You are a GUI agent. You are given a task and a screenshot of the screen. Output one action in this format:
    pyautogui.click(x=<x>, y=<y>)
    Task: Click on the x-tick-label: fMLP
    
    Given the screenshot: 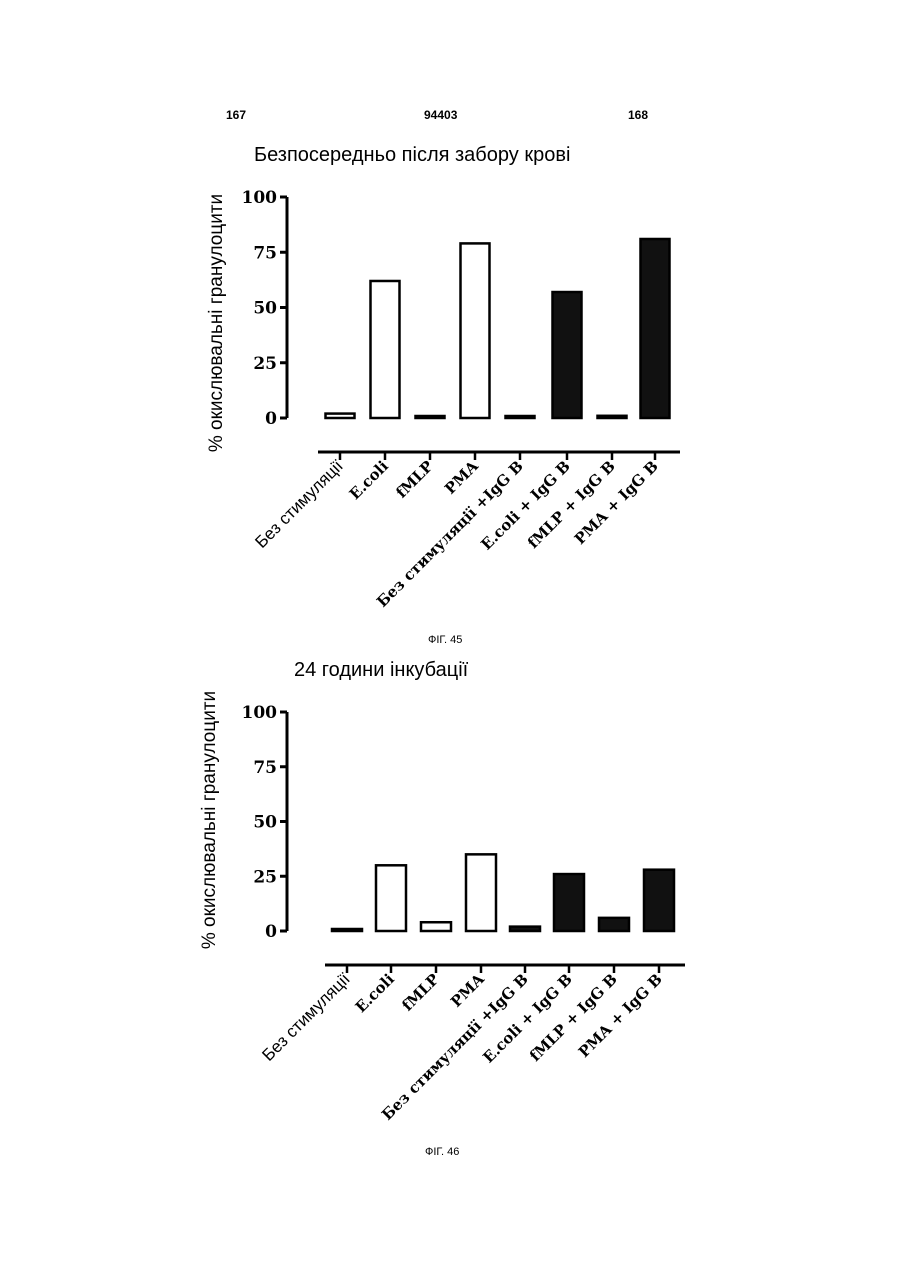 What is the action you would take?
    pyautogui.click(x=420, y=992)
    